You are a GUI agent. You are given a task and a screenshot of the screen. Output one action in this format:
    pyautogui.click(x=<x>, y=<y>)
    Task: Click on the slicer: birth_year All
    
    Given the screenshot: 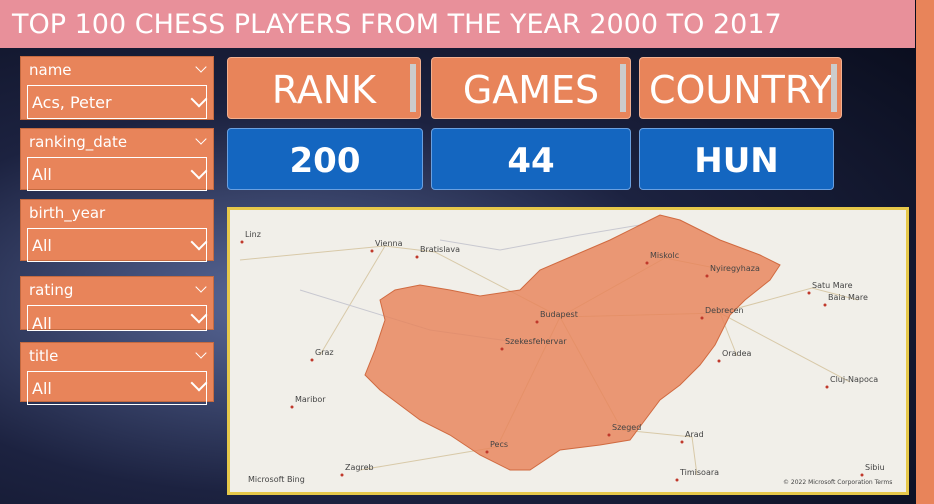 What is the action you would take?
    pyautogui.click(x=117, y=230)
    